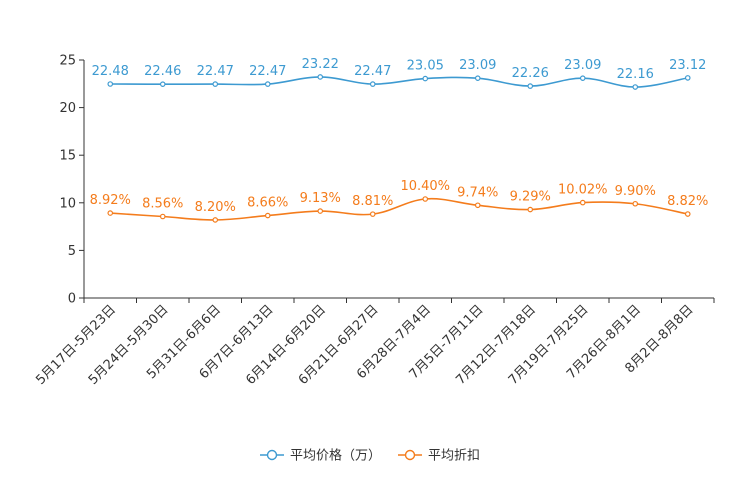  I want to click on legend-item-1: 平均折扣, so click(439, 456).